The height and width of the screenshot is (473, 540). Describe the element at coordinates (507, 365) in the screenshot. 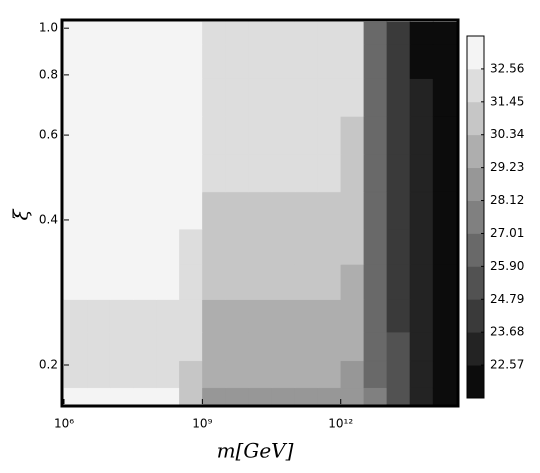

I see `colorbar-tick-label: 22.57` at that location.